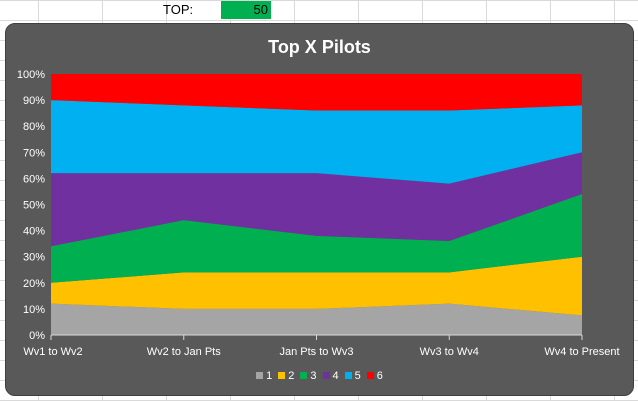 The image size is (638, 401). Describe the element at coordinates (34, 258) in the screenshot. I see `y-tick-label: 30%` at that location.